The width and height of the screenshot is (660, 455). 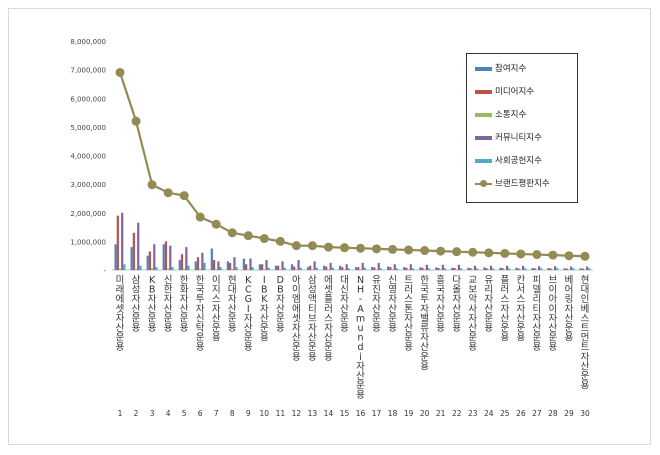 I want to click on rank-label: 10, so click(x=265, y=413).